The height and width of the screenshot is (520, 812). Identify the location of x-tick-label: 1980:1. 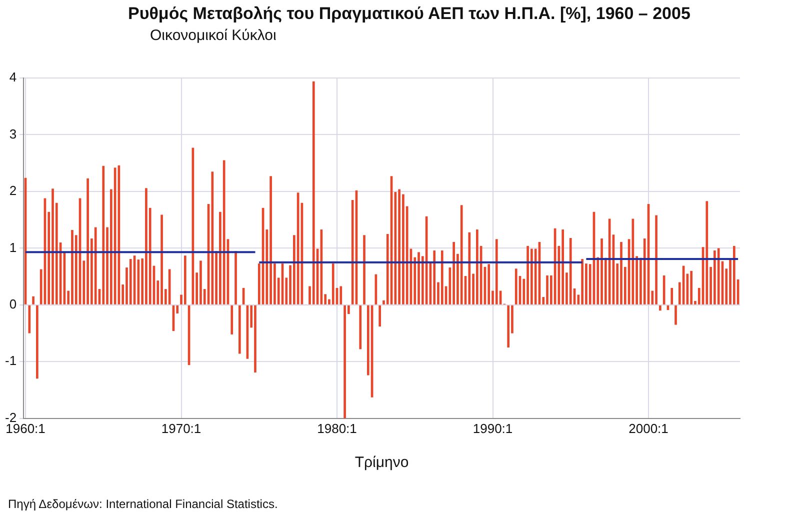
(337, 428).